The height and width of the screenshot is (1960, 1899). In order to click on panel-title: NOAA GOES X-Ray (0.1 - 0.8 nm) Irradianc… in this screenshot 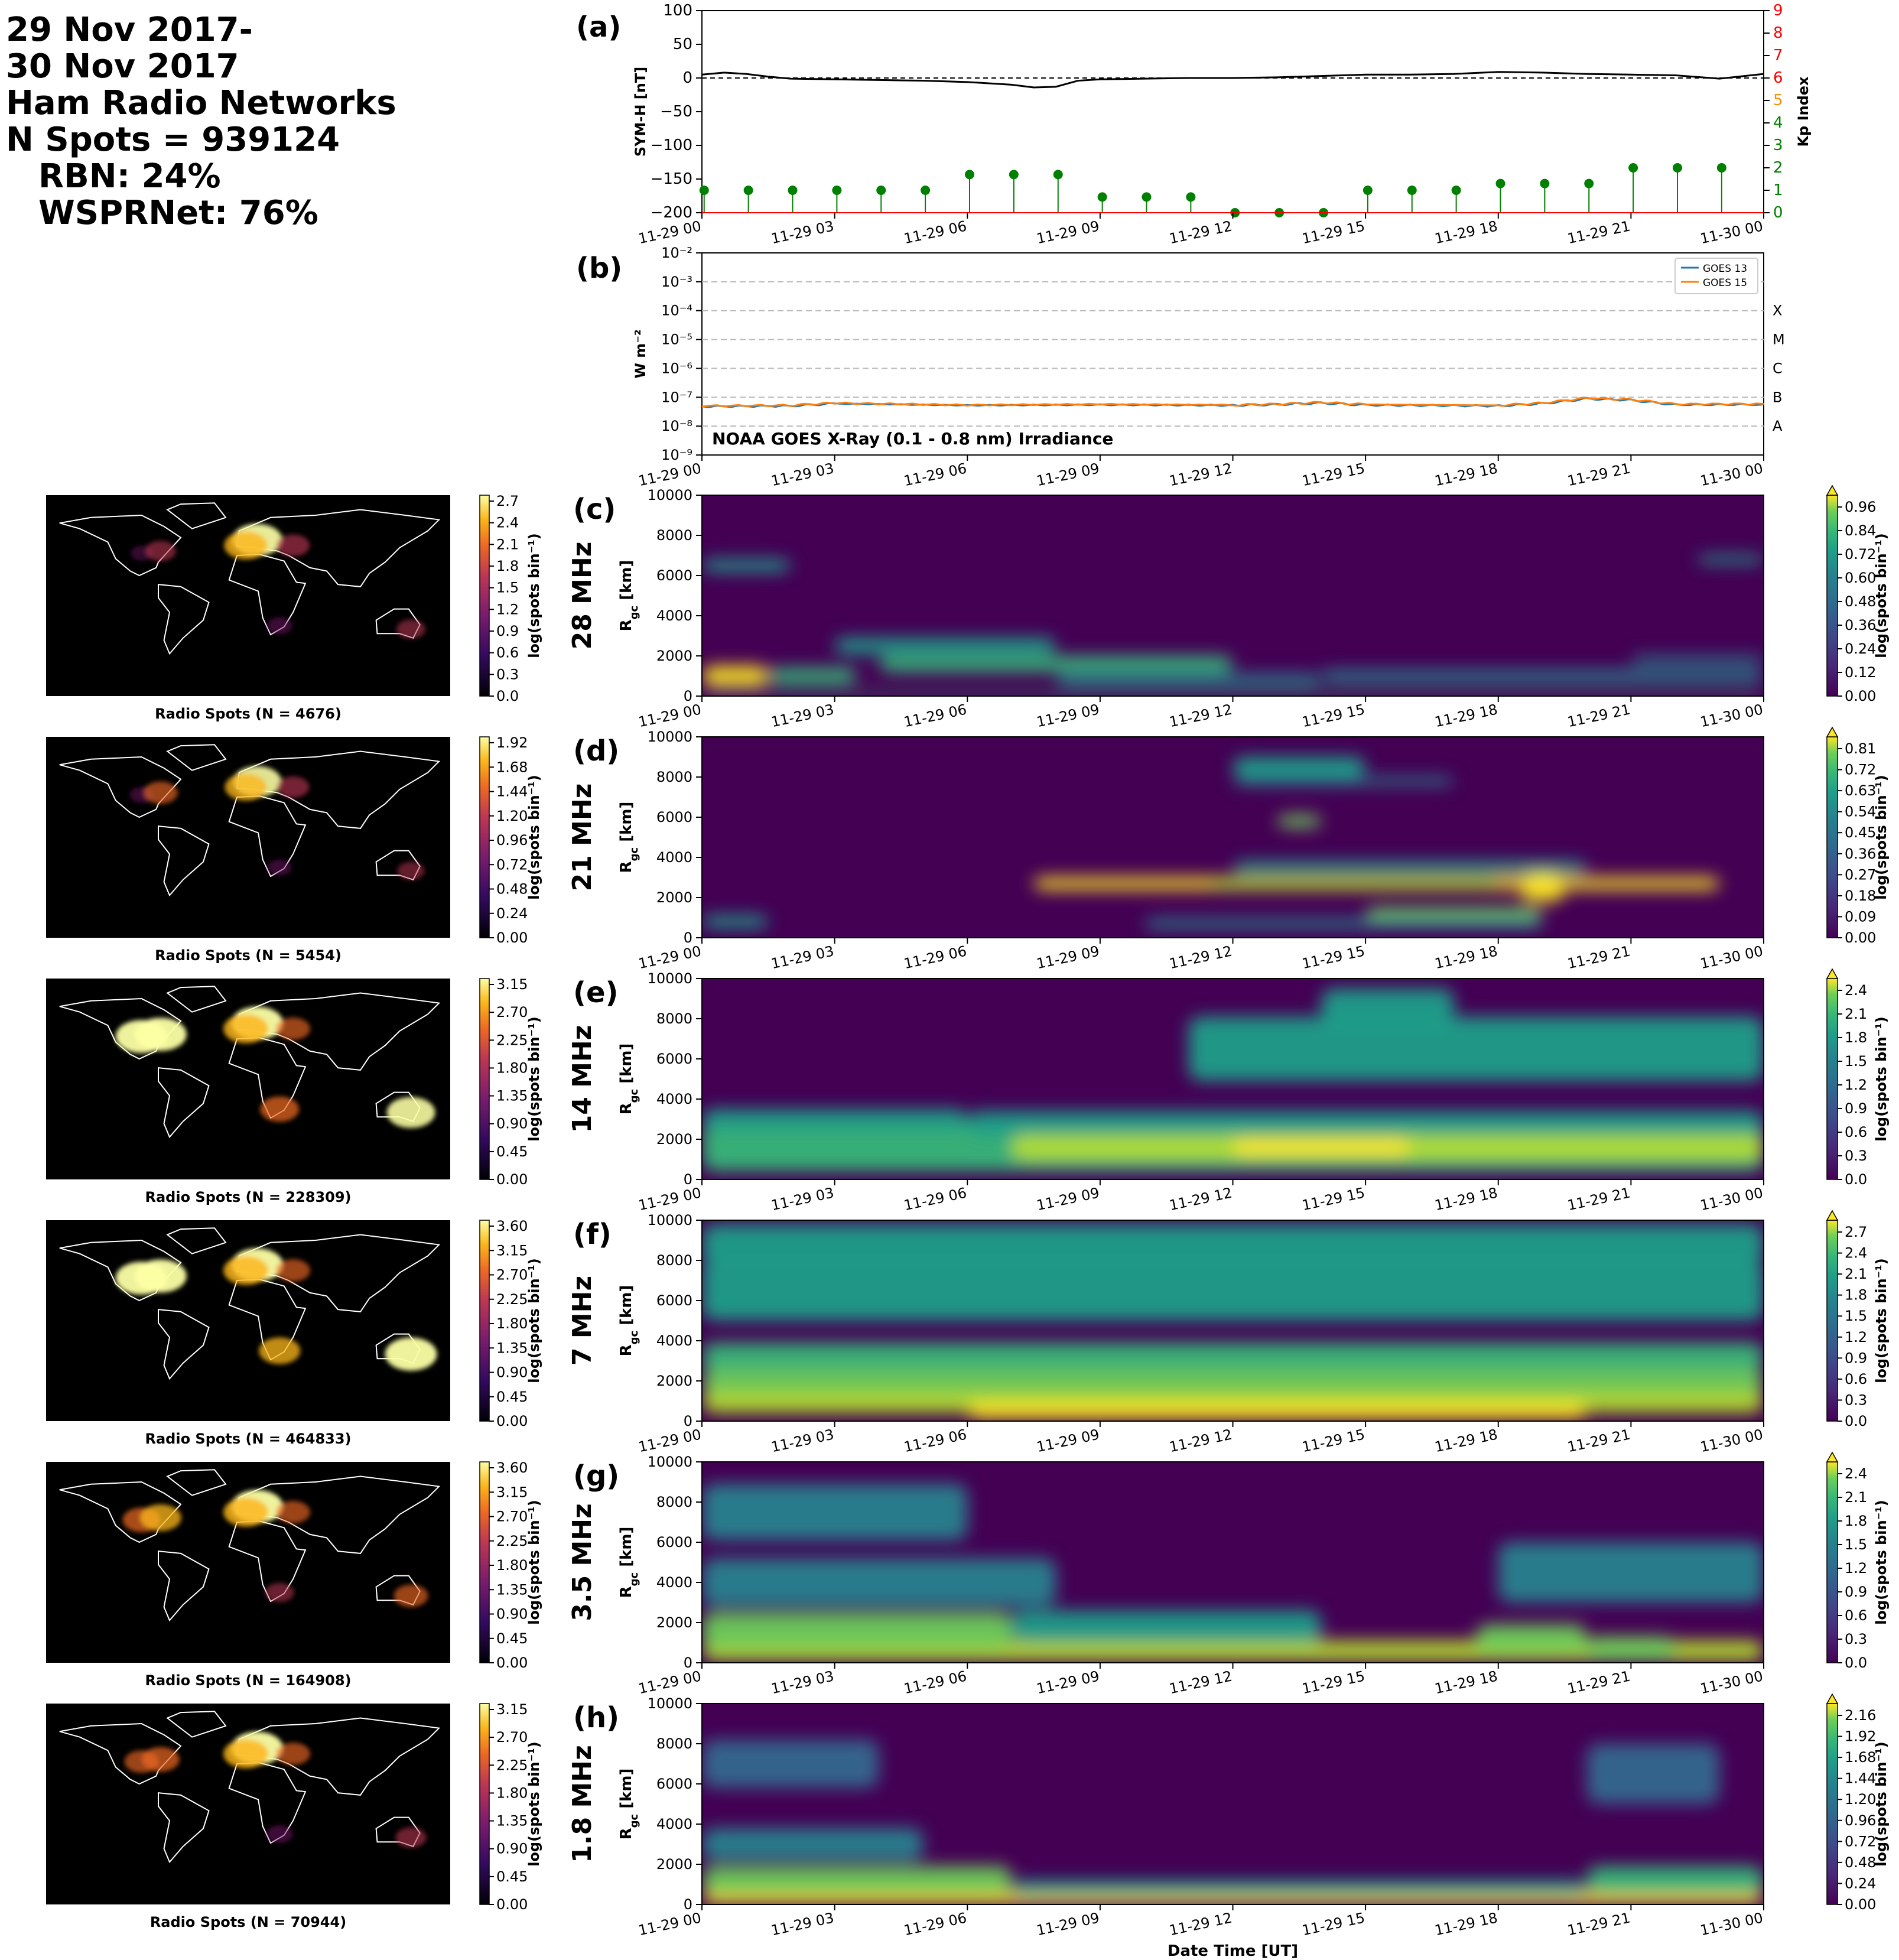, I will do `click(912, 438)`.